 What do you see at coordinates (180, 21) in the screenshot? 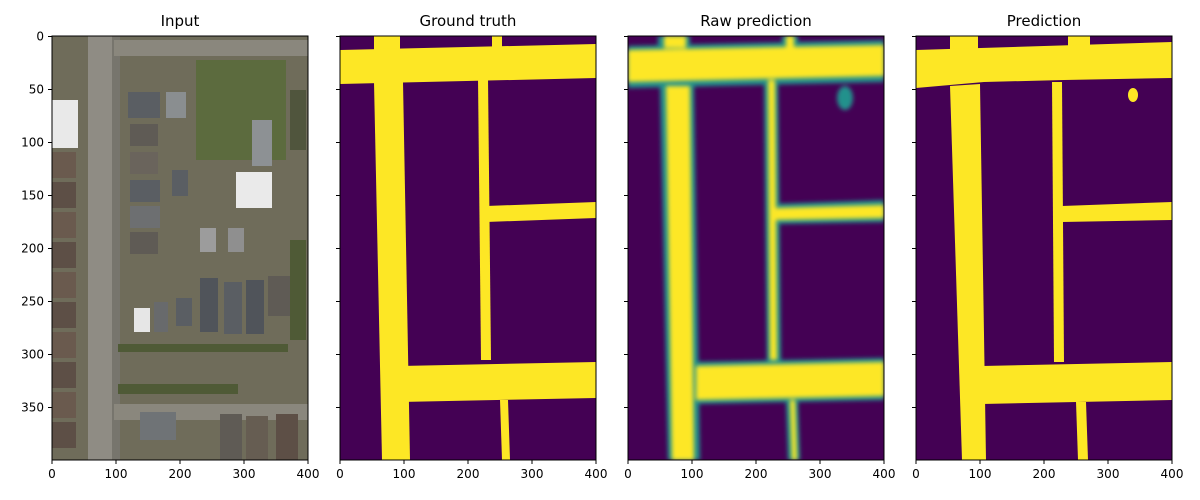
I see `panel-title-input: Input` at bounding box center [180, 21].